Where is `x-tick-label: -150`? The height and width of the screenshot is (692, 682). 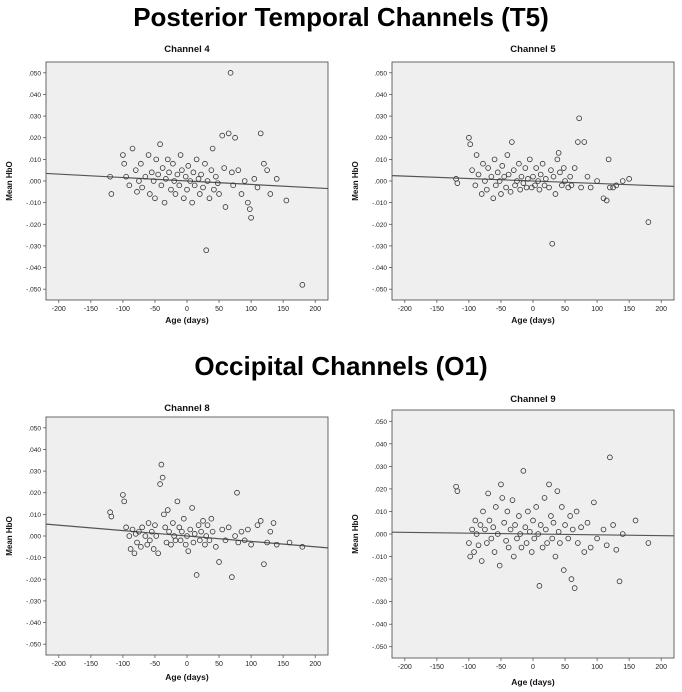
x-tick-label: -150 is located at coordinates (91, 309).